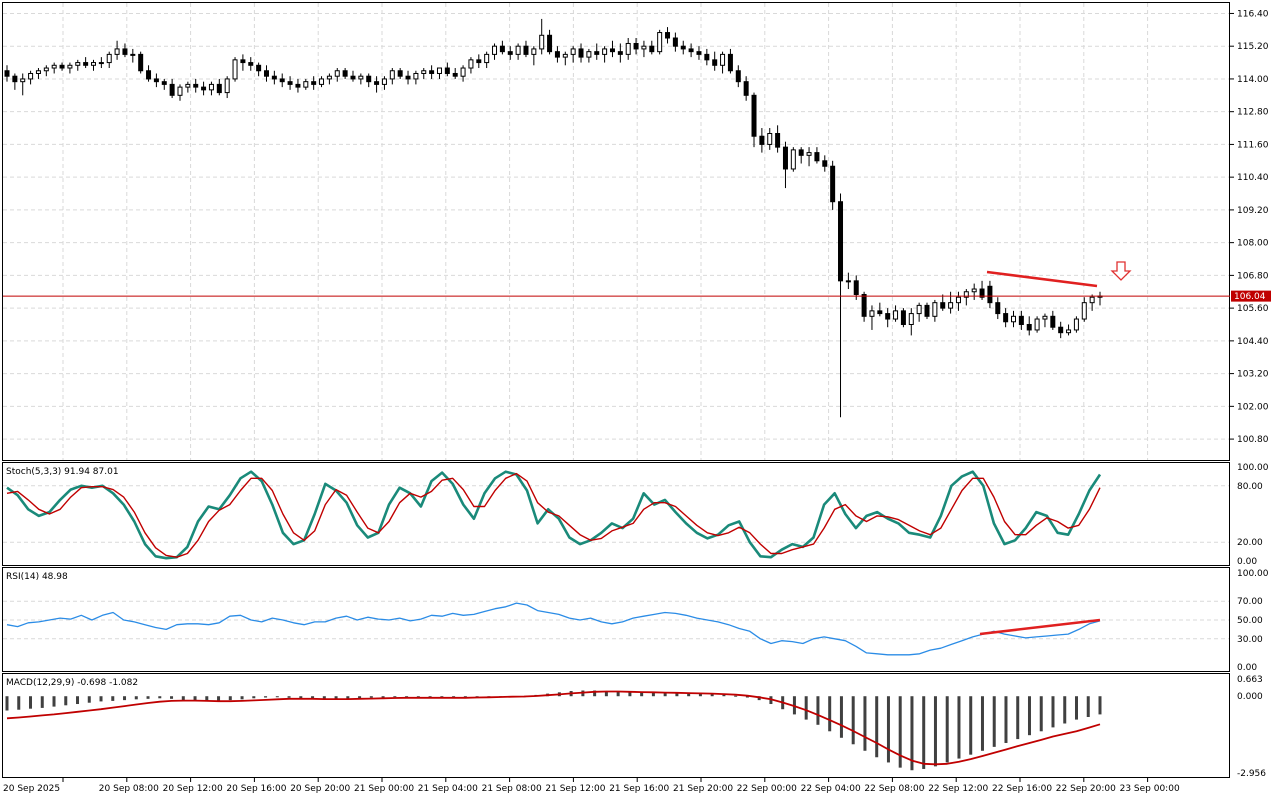 Image resolution: width=1280 pixels, height=804 pixels. I want to click on macd-panel, so click(616, 725).